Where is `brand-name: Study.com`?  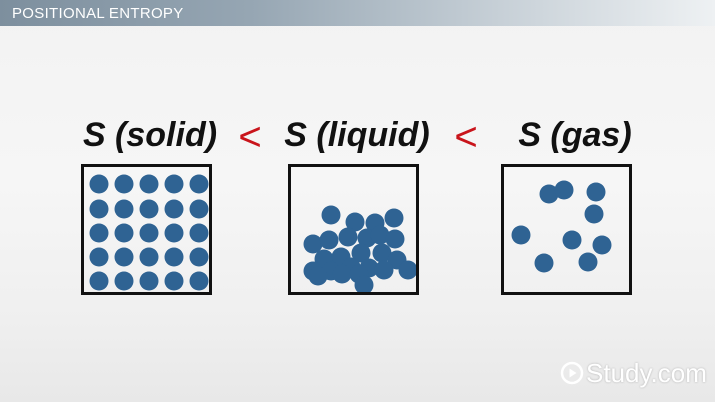
brand-name: Study.com is located at coordinates (646, 372).